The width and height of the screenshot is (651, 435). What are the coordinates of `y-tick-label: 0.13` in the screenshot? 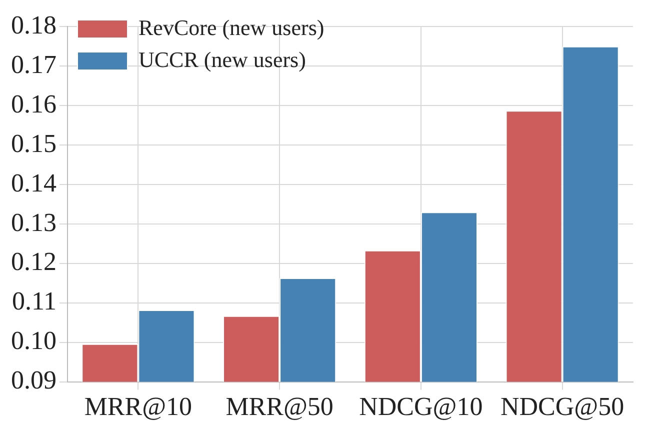 It's located at (33, 222).